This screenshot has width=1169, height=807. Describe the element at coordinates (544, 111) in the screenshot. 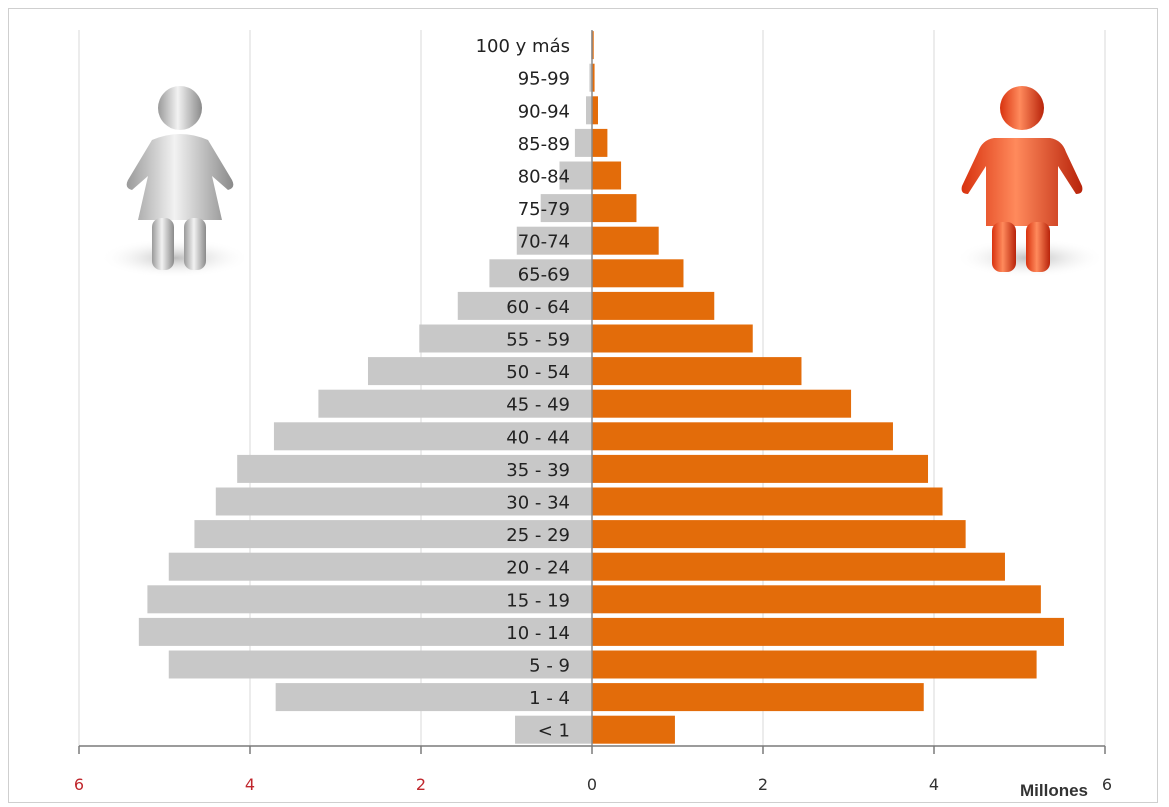

I see `age-group-label: 90-94` at that location.